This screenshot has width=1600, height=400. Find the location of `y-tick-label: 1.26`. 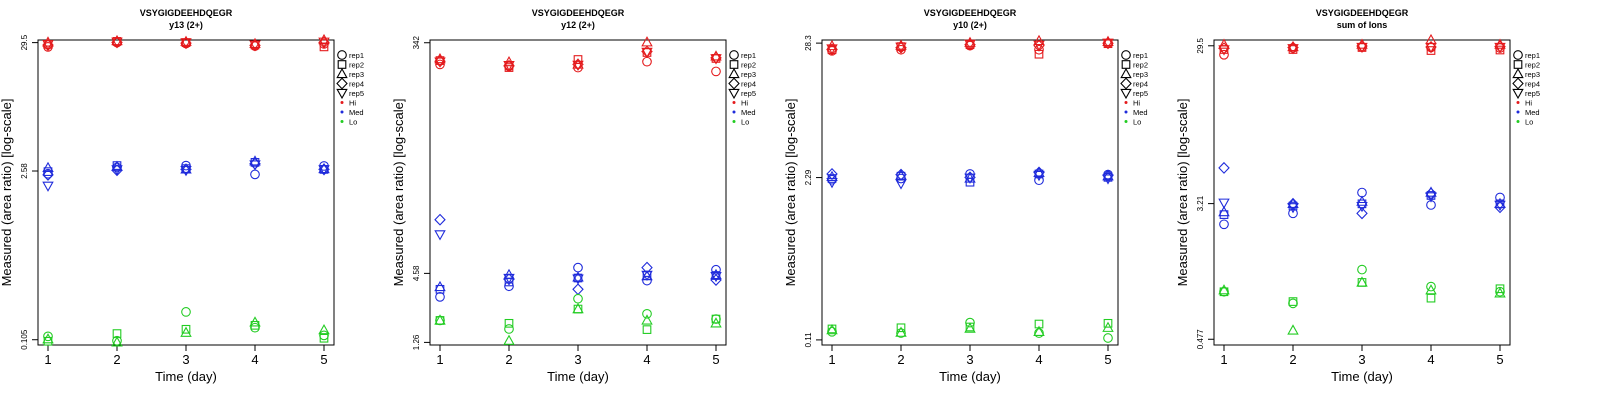

y-tick-label: 1.26 is located at coordinates (416, 342).